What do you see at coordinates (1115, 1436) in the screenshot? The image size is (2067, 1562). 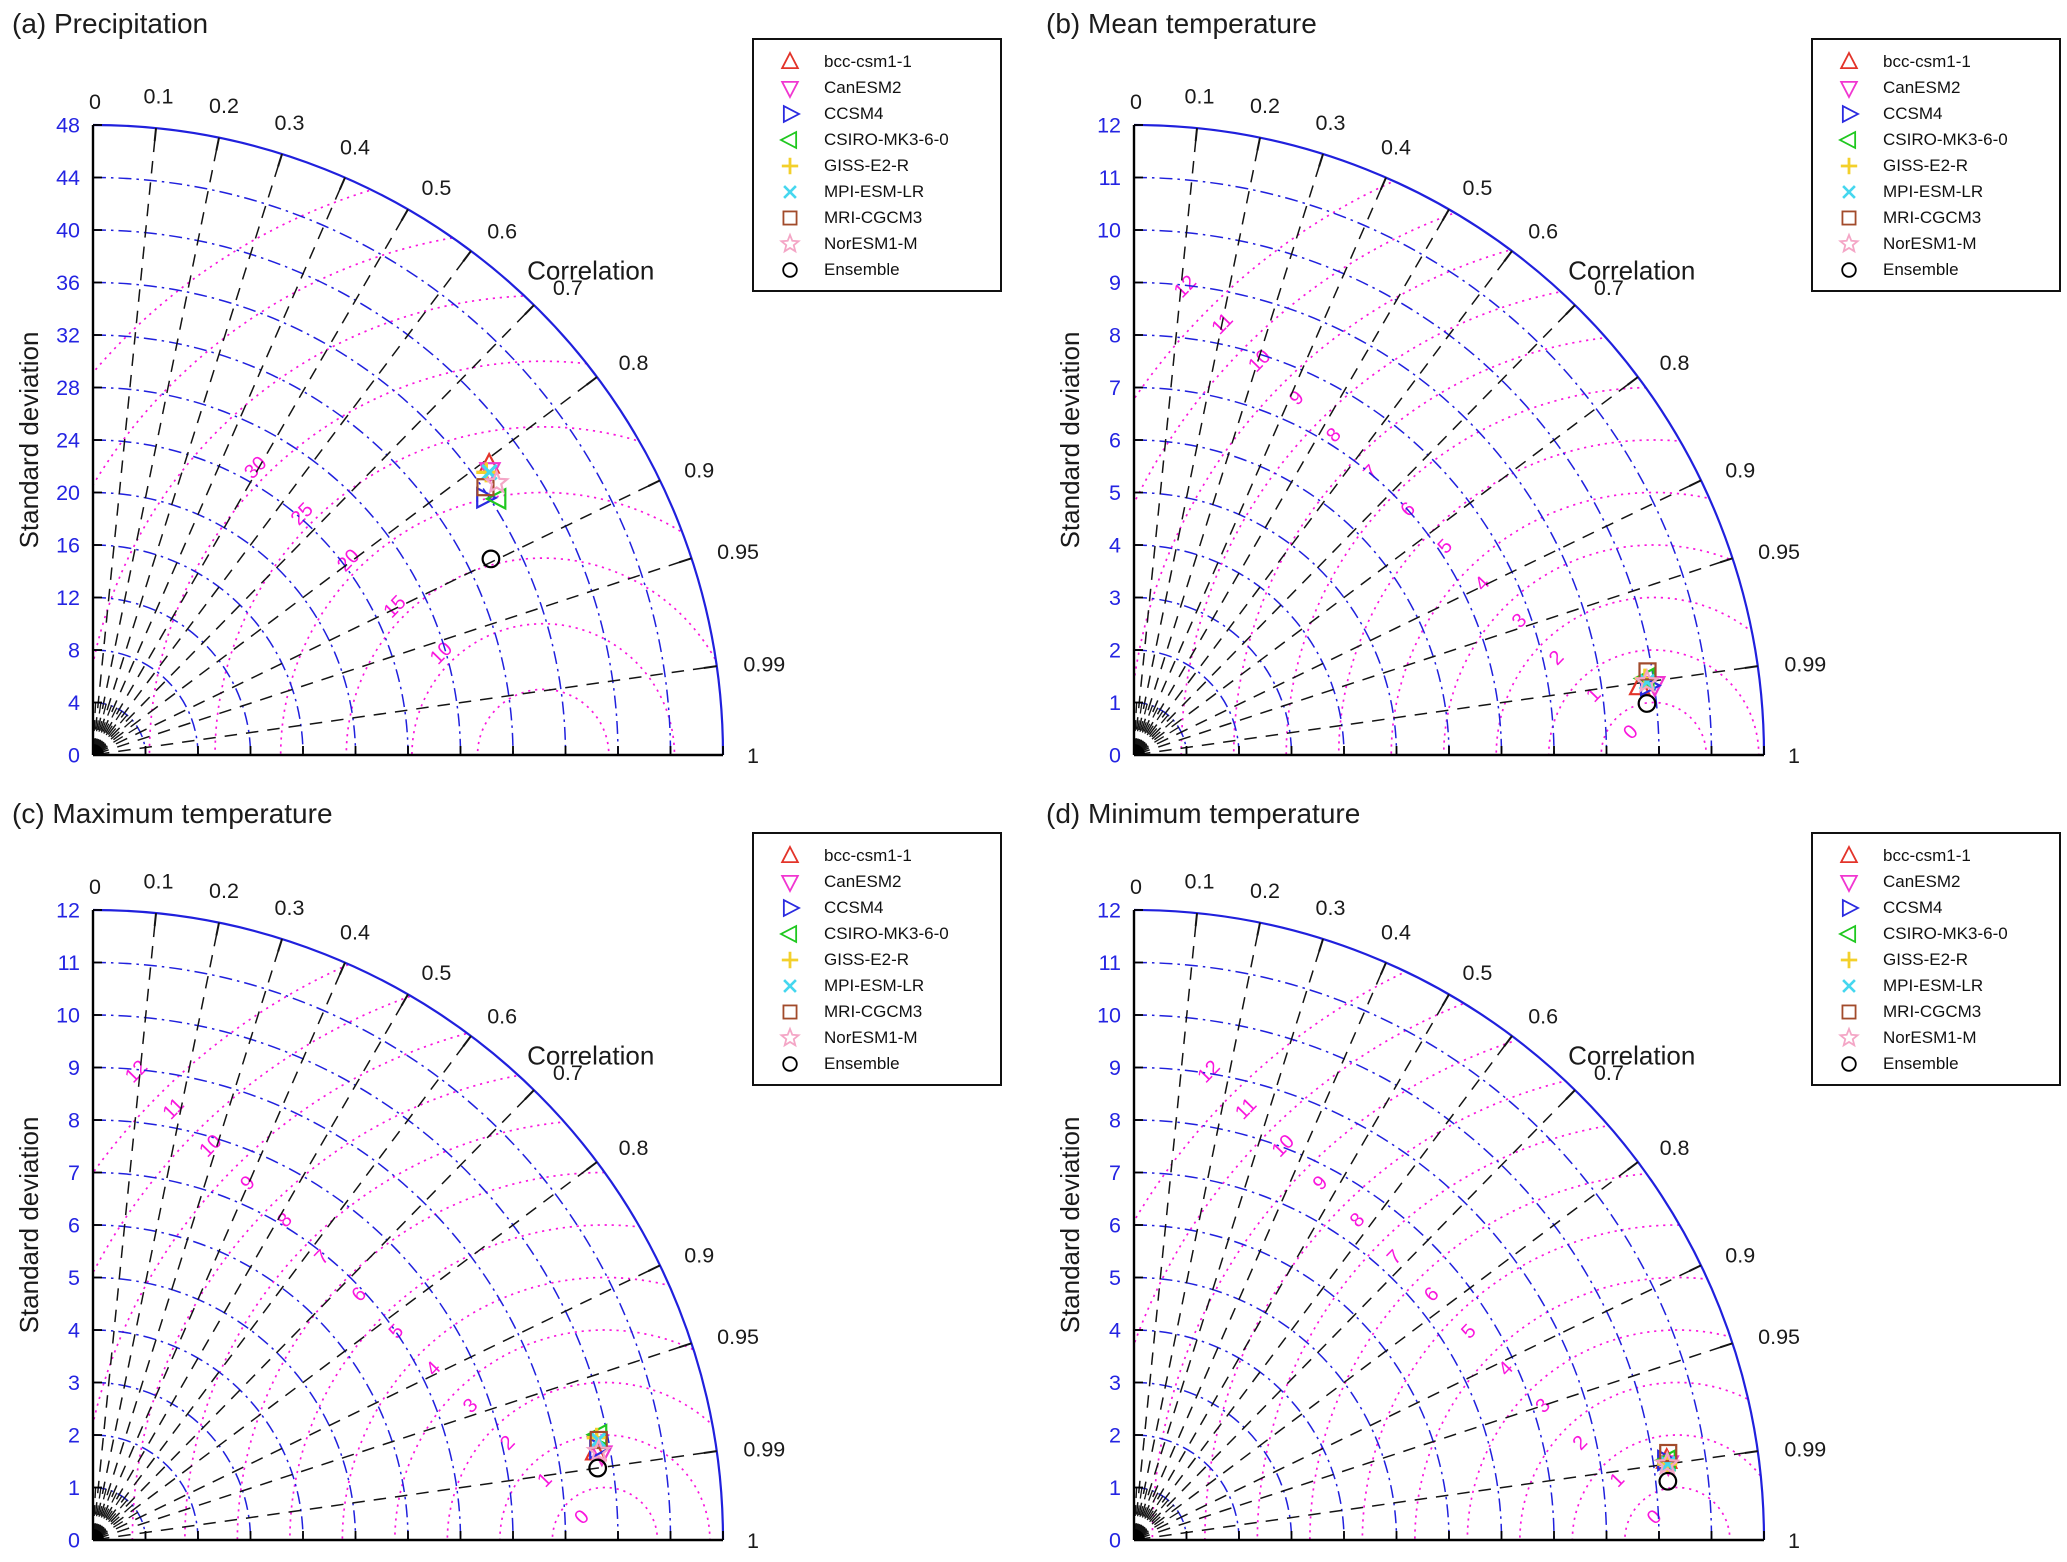 I see `sd-tick-label: 2` at bounding box center [1115, 1436].